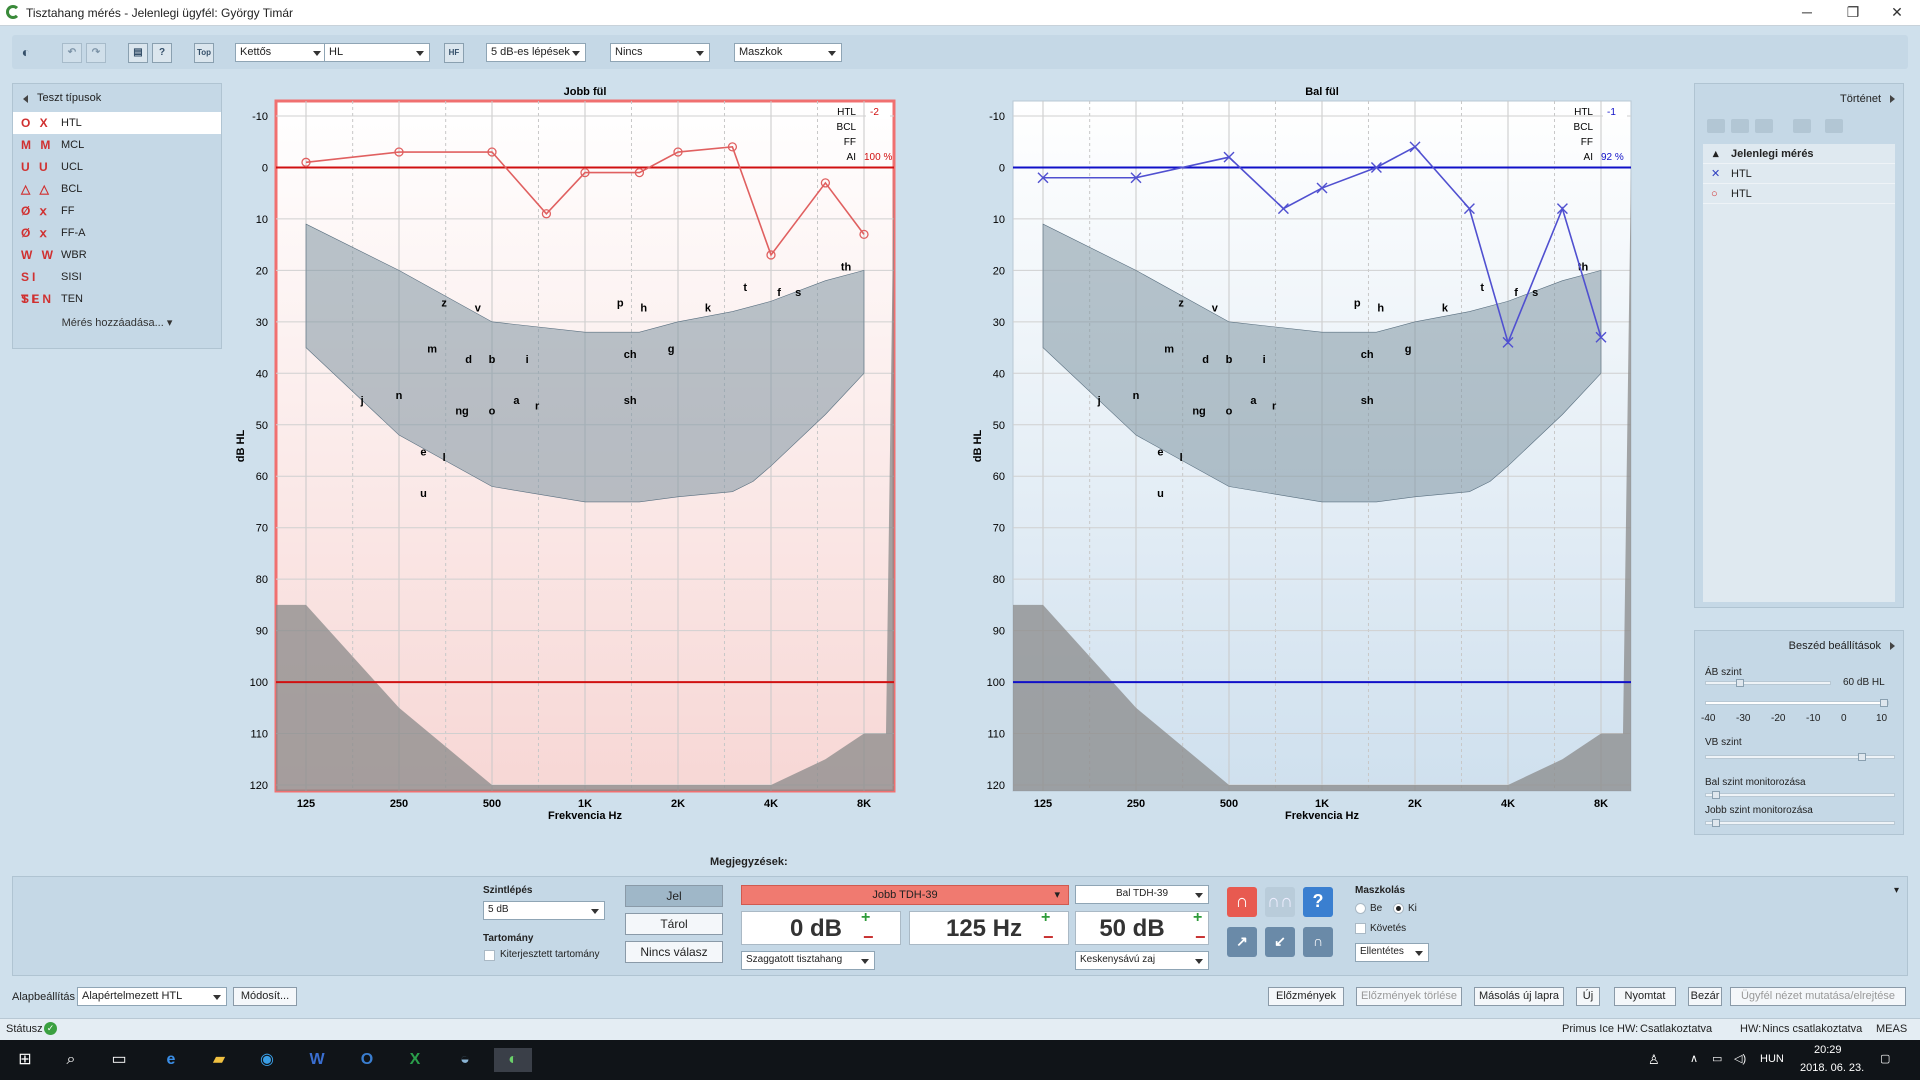  I want to click on print-icon: ▤, so click(138, 53).